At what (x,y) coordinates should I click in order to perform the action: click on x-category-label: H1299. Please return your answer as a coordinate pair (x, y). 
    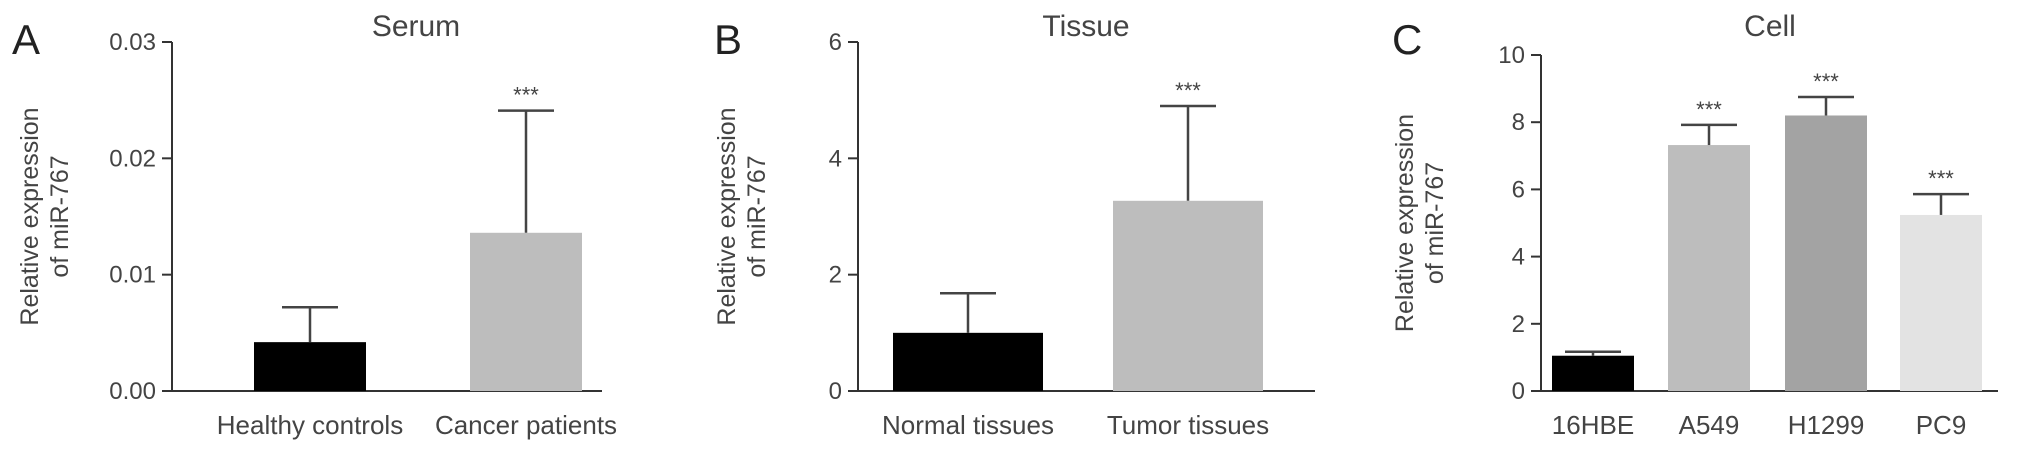
    Looking at the image, I should click on (1826, 425).